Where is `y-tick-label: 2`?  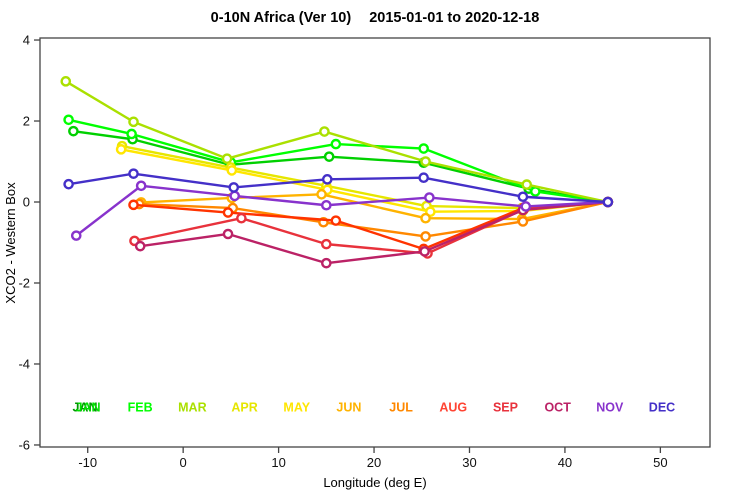 y-tick-label: 2 is located at coordinates (26, 121).